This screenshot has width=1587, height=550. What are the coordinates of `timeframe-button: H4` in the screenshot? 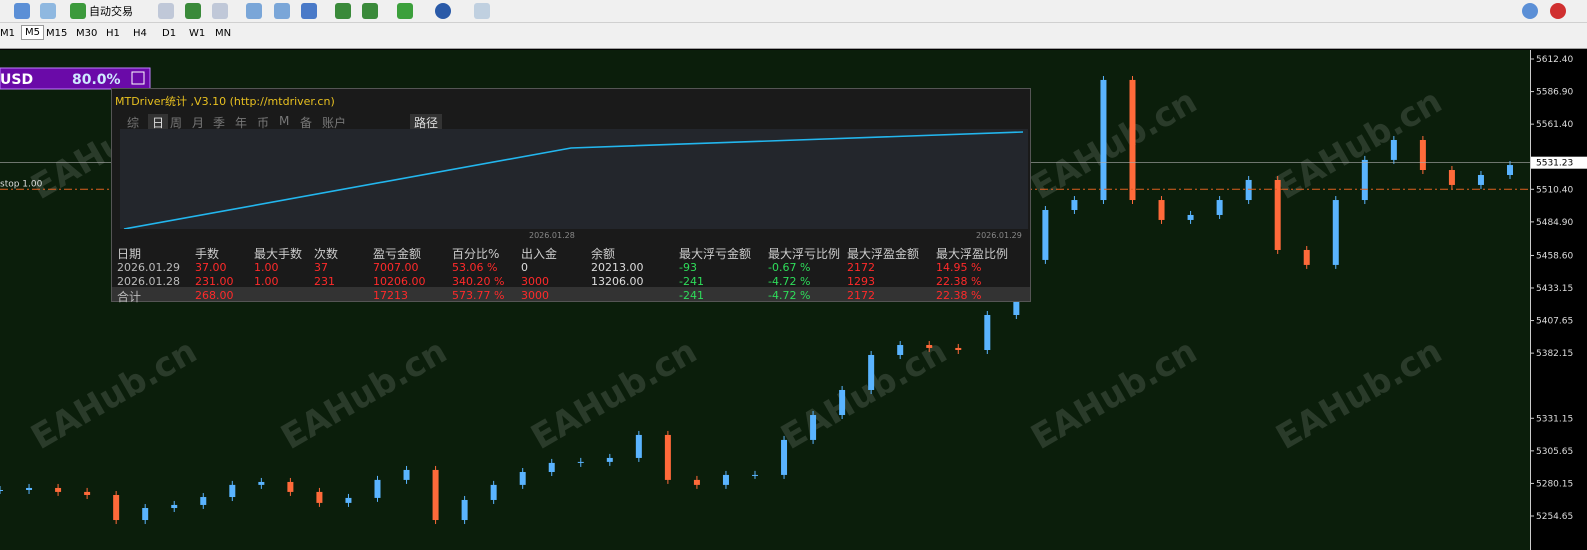 It's located at (140, 33).